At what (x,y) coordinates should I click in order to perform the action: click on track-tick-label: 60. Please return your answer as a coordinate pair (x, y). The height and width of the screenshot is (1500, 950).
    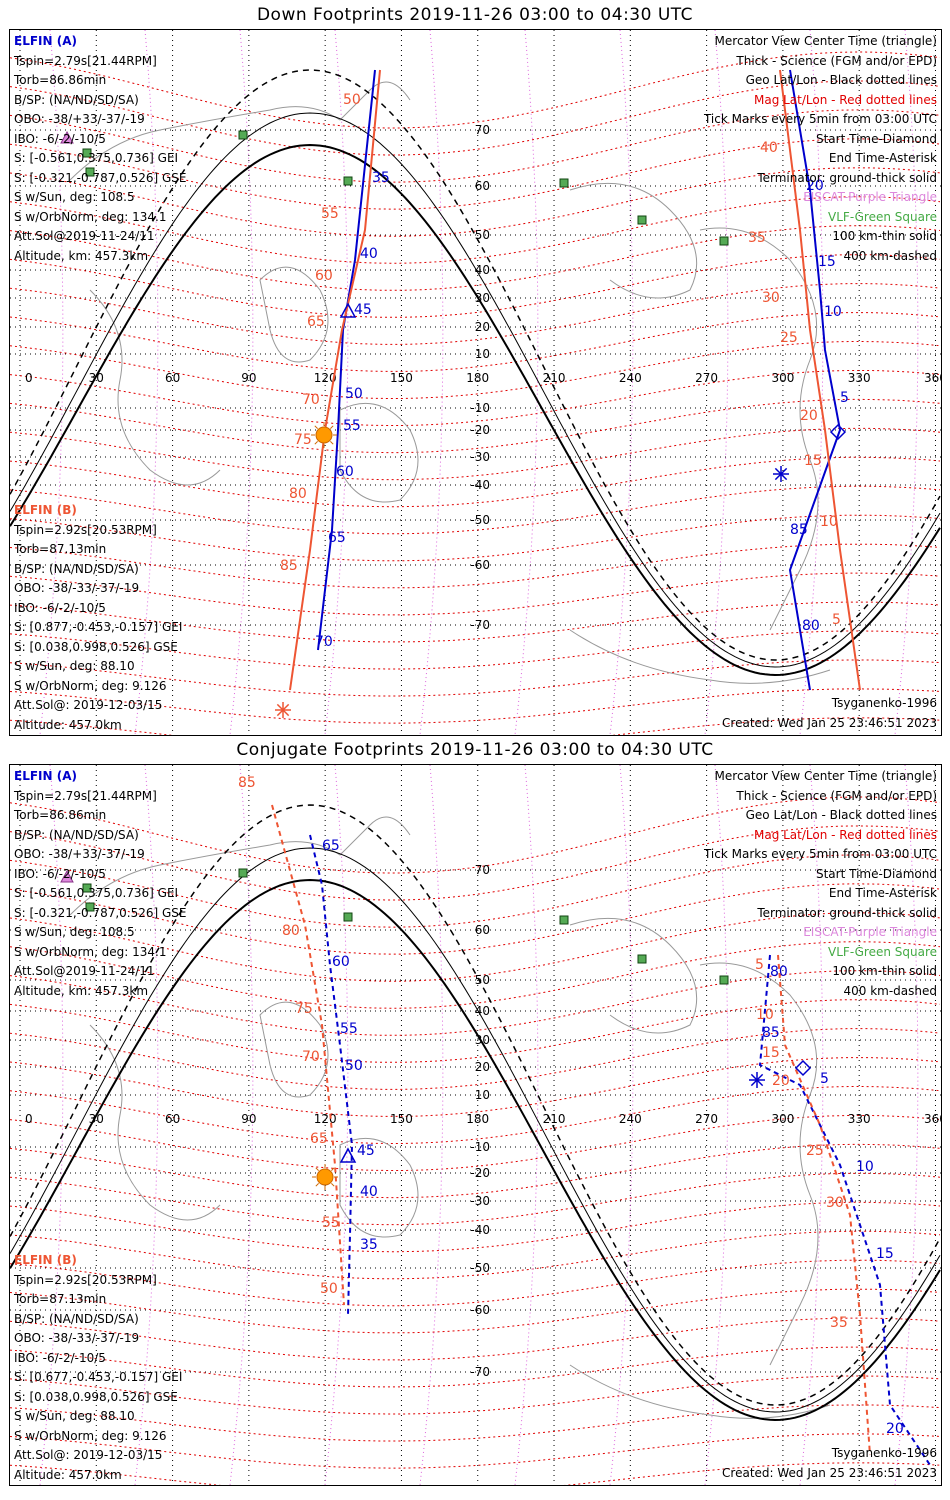
    Looking at the image, I should click on (345, 472).